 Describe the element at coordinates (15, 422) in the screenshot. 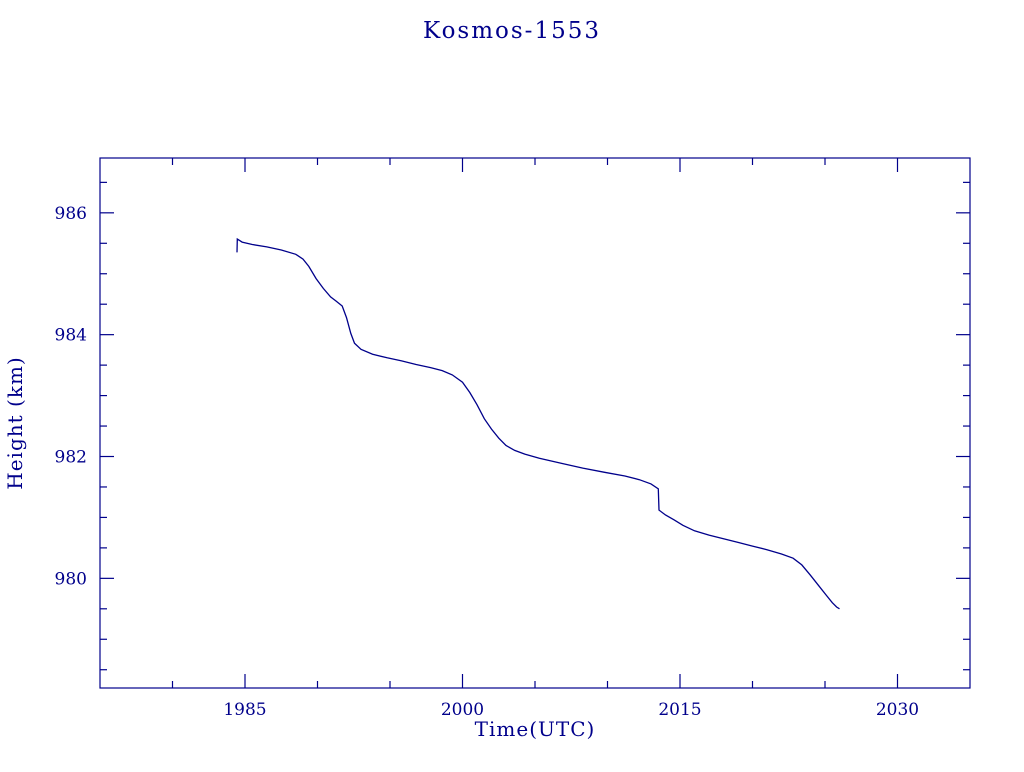

I see `y-axis-label: Height (km)` at that location.